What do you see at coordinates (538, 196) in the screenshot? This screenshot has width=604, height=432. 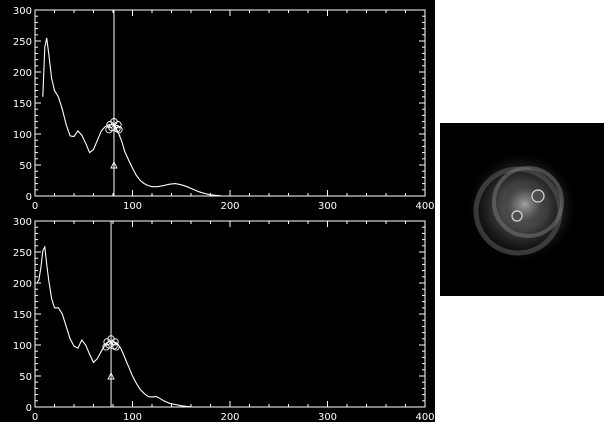 I see `point-marker-upper` at bounding box center [538, 196].